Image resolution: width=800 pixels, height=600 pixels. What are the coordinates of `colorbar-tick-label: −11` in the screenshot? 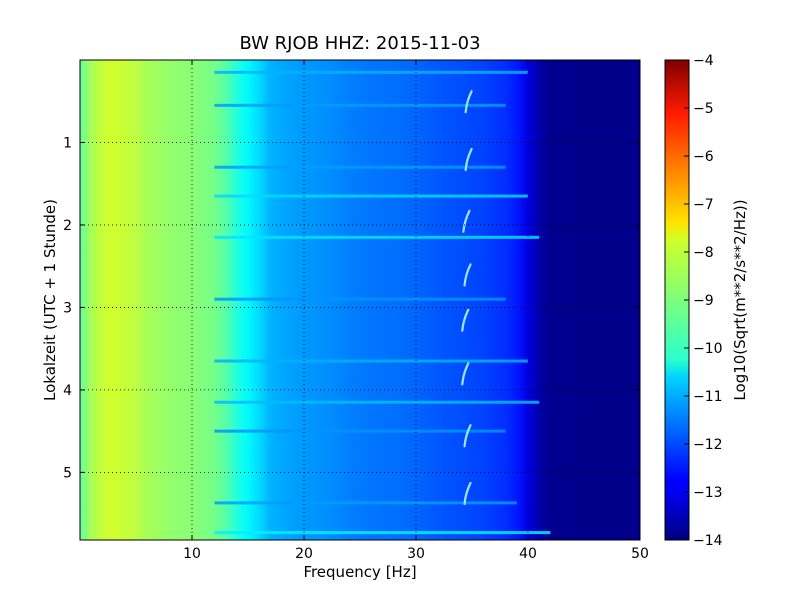 It's located at (708, 397).